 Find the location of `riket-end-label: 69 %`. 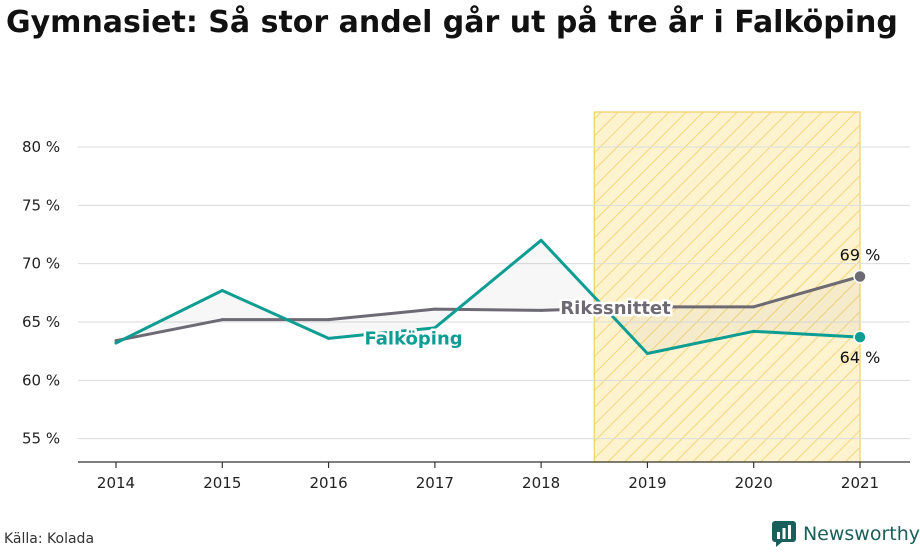

riket-end-label: 69 % is located at coordinates (860, 255).